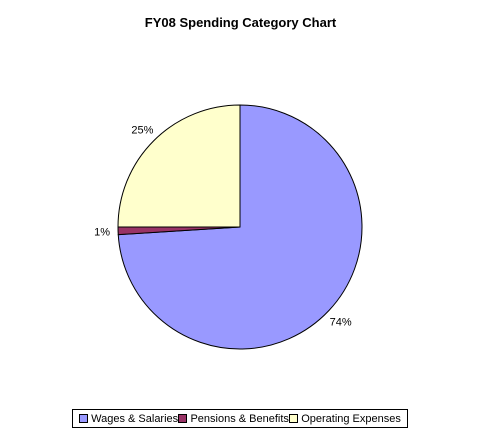 The image size is (481, 440). Describe the element at coordinates (135, 418) in the screenshot. I see `legend-label-wages: Wages & Salaries` at that location.